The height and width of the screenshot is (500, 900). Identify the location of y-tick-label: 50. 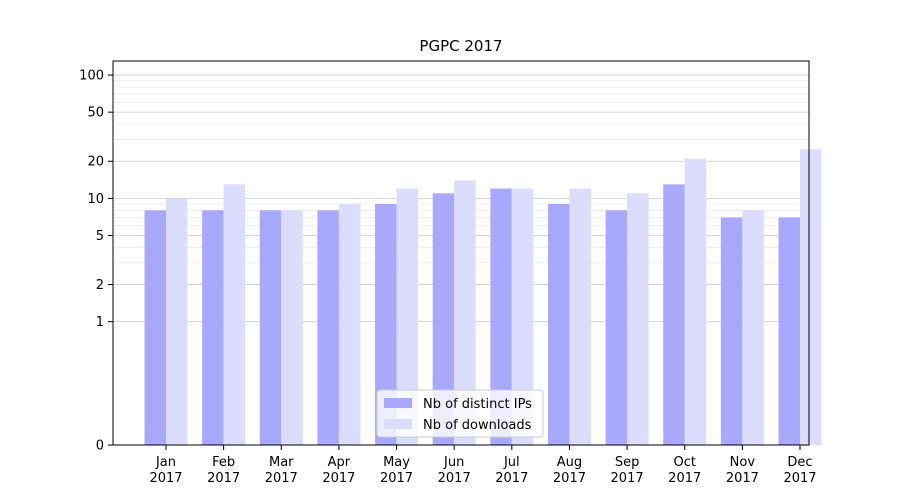
(95, 113).